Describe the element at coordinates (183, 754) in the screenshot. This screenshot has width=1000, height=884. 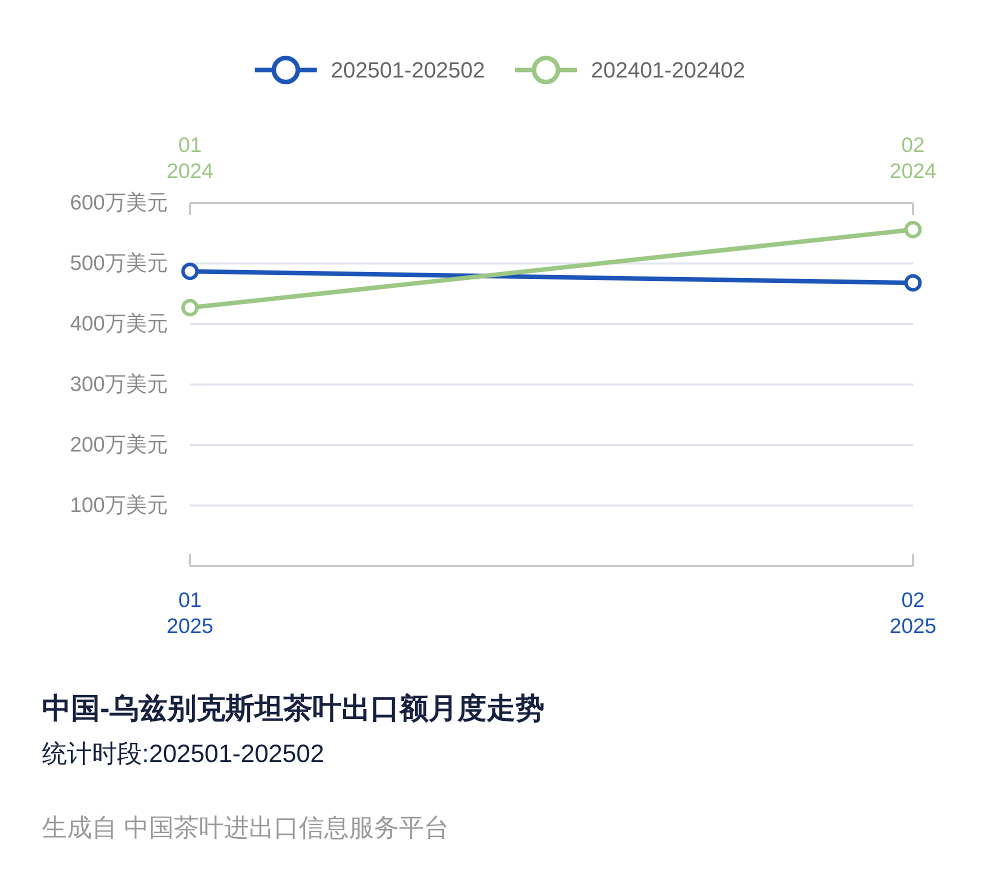
I see `text: 统计时段:202501-202502` at that location.